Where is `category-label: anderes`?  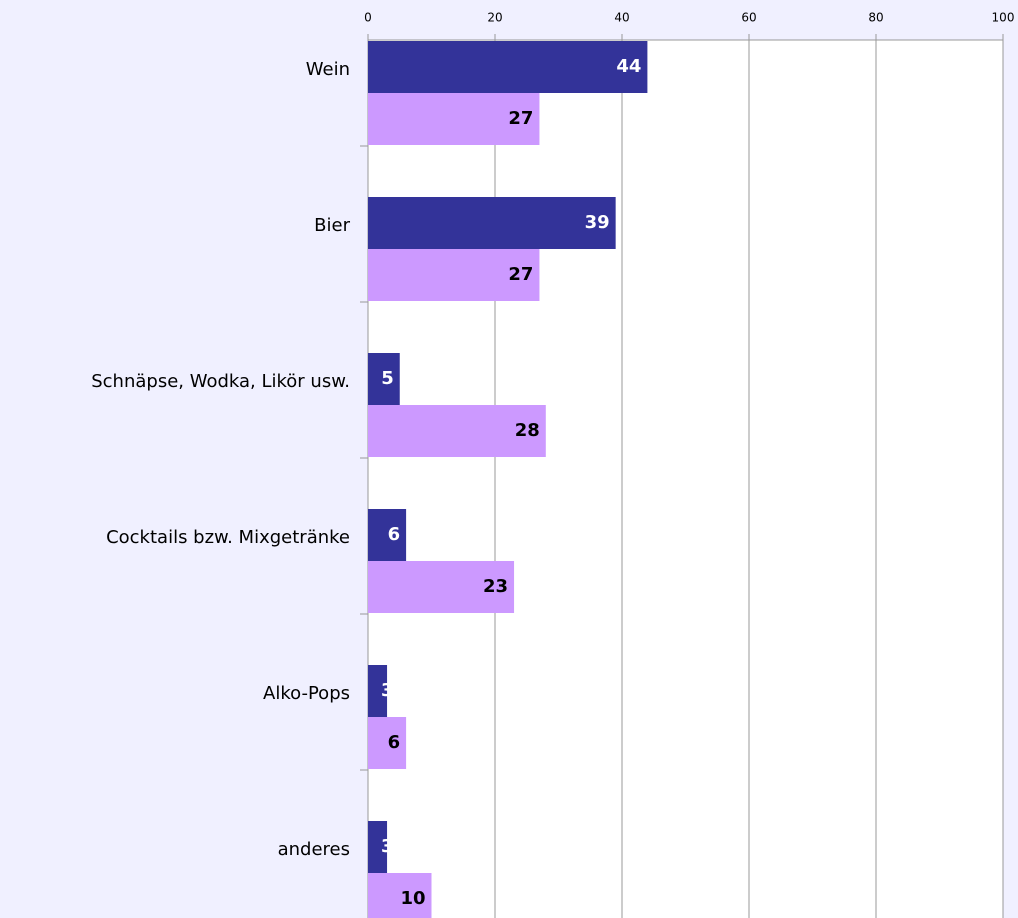 category-label: anderes is located at coordinates (314, 849).